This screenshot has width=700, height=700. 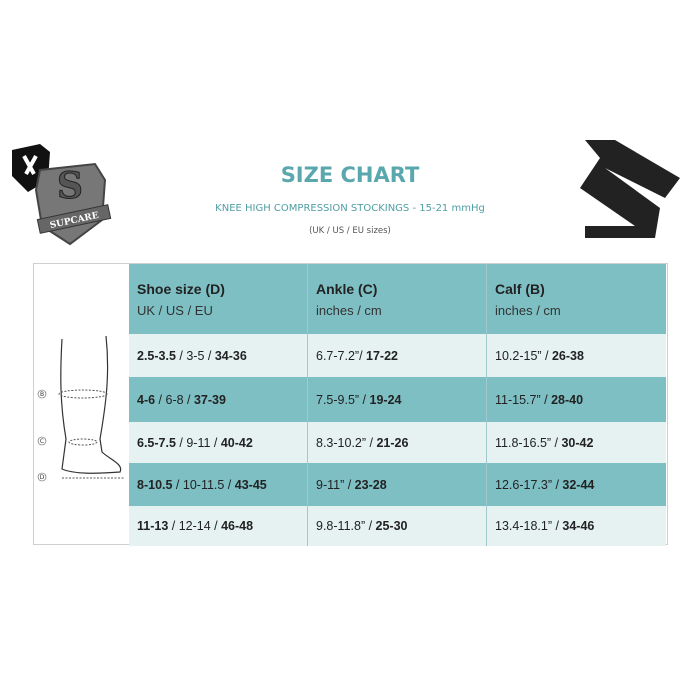 What do you see at coordinates (195, 355) in the screenshot?
I see `cell-value: / 3-5 /` at bounding box center [195, 355].